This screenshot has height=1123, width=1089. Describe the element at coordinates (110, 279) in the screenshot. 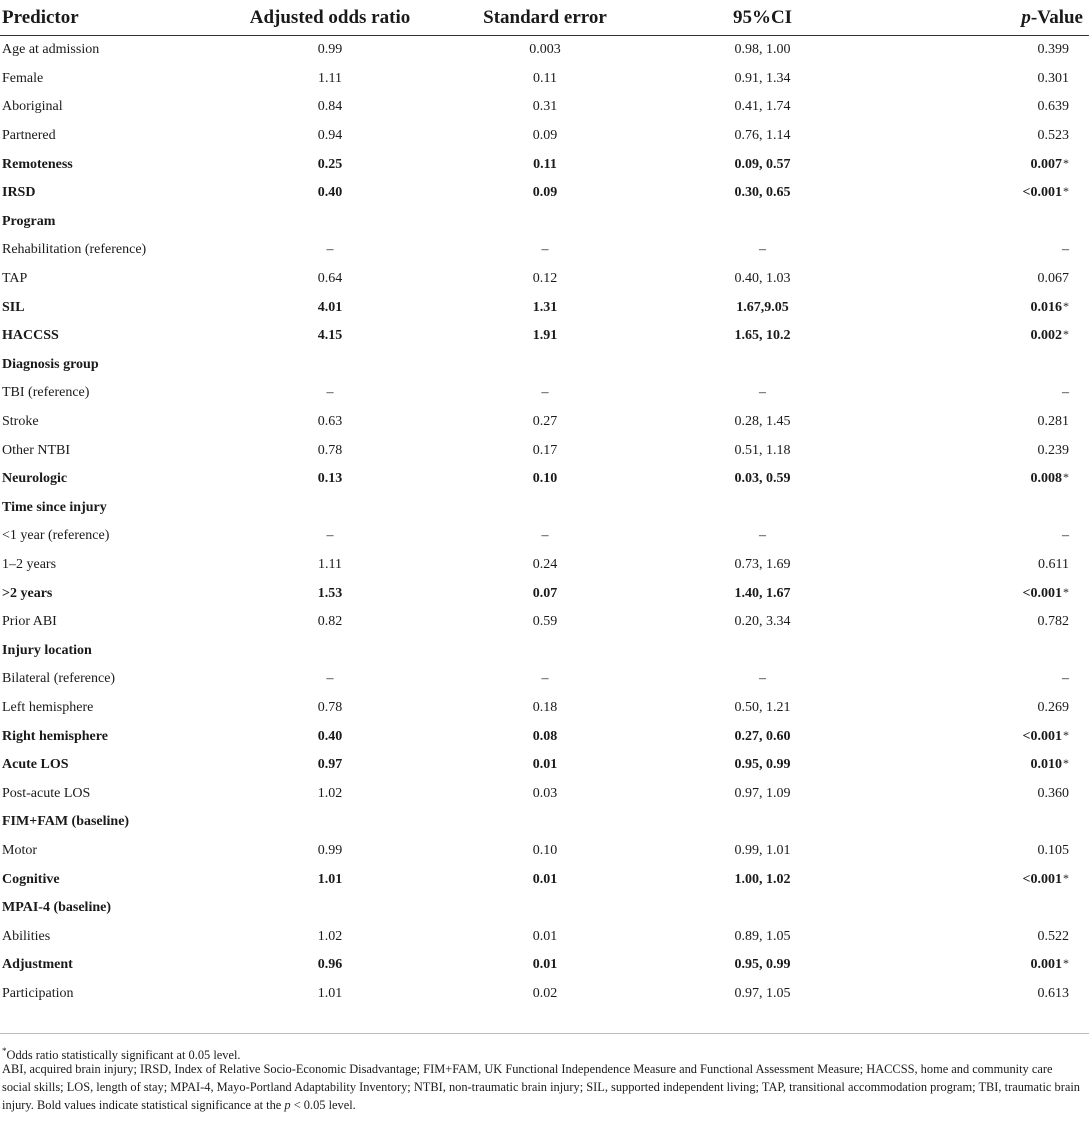

I see `predictor-cell: TAP` at that location.